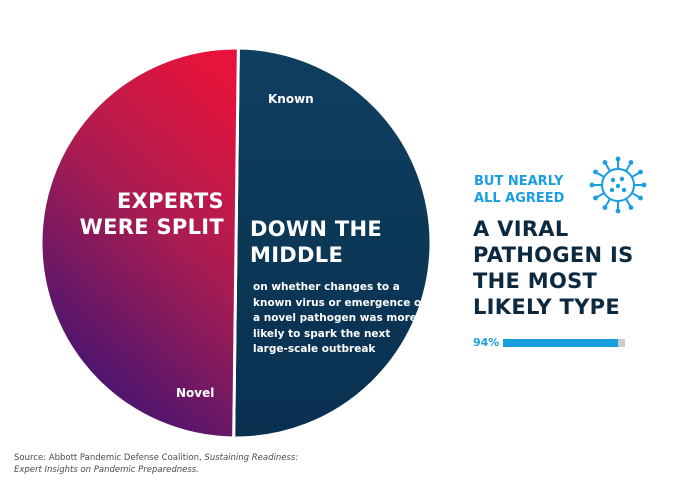 Image resolution: width=700 pixels, height=489 pixels. Describe the element at coordinates (534, 190) in the screenshot. I see `side-kicker: BUT NEARLY ALL AGREED` at that location.